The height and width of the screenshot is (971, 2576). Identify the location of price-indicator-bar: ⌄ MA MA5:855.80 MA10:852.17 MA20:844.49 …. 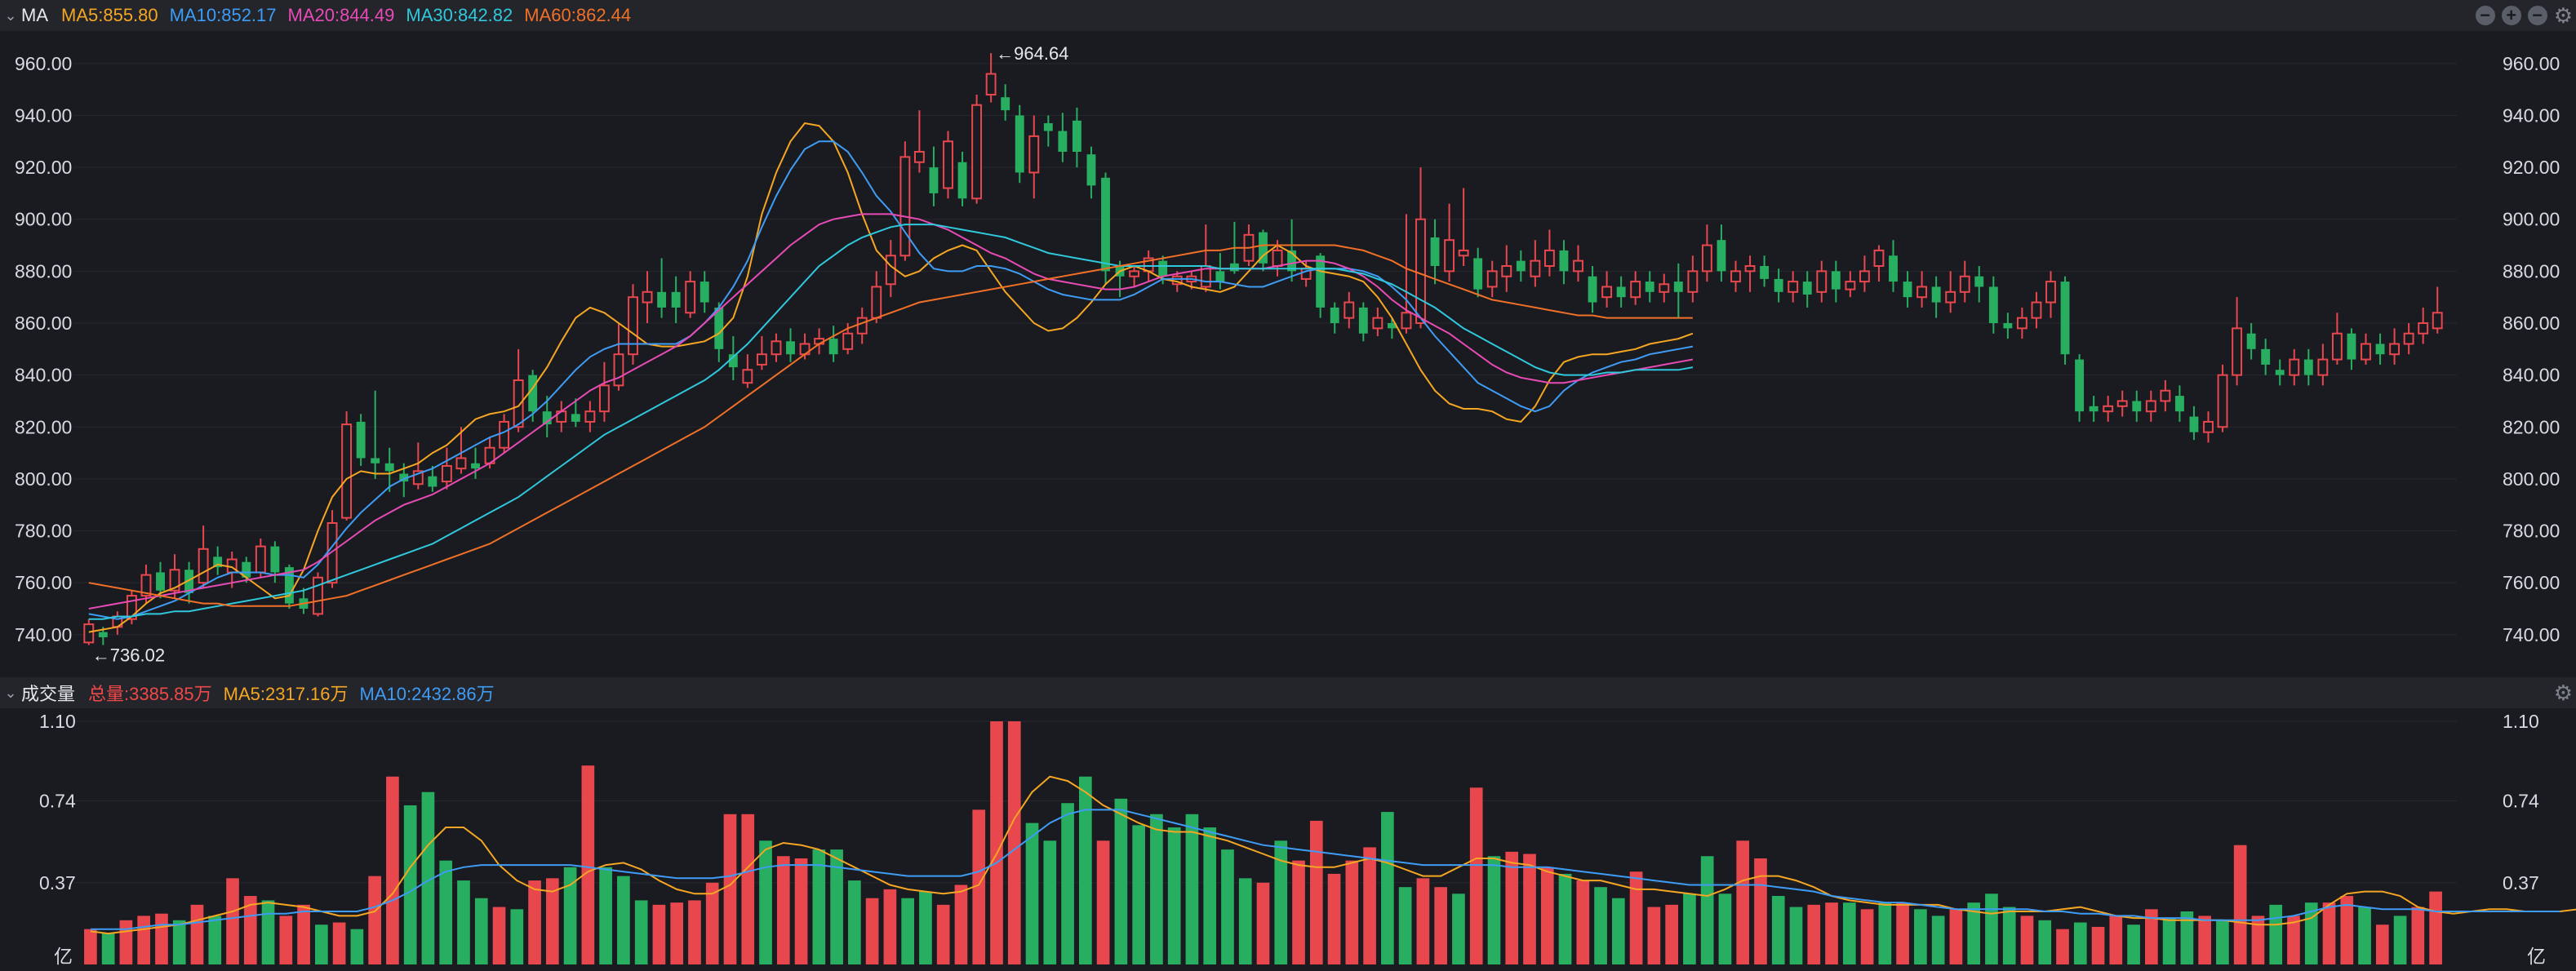
(1288, 15).